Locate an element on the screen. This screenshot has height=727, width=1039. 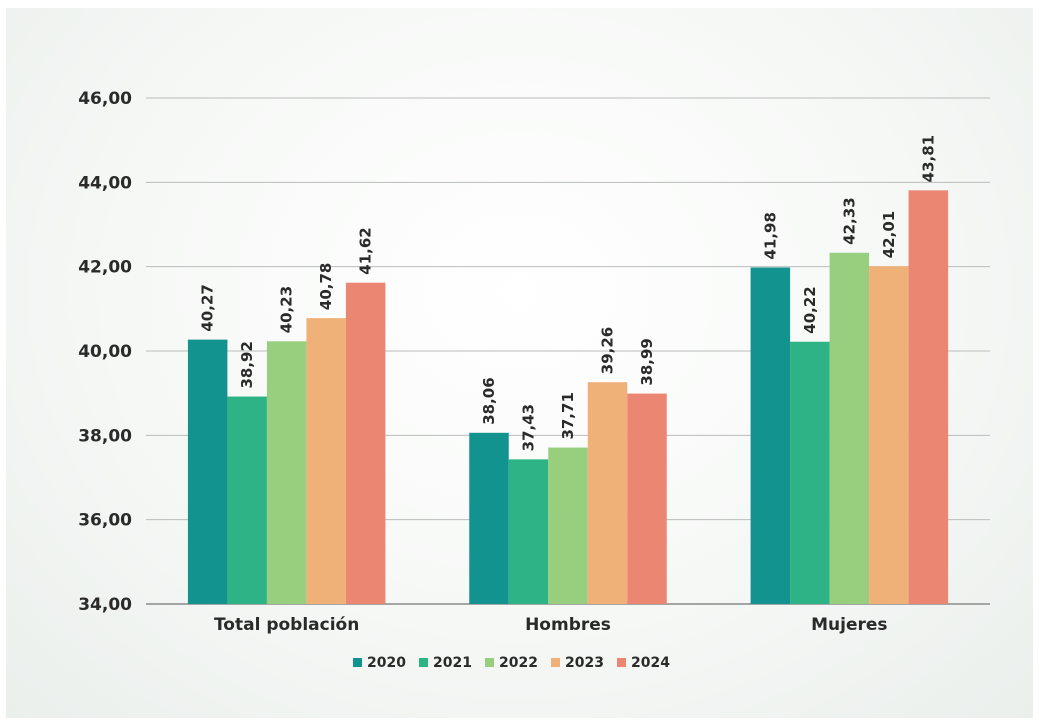
data-label: 41,62 is located at coordinates (366, 250).